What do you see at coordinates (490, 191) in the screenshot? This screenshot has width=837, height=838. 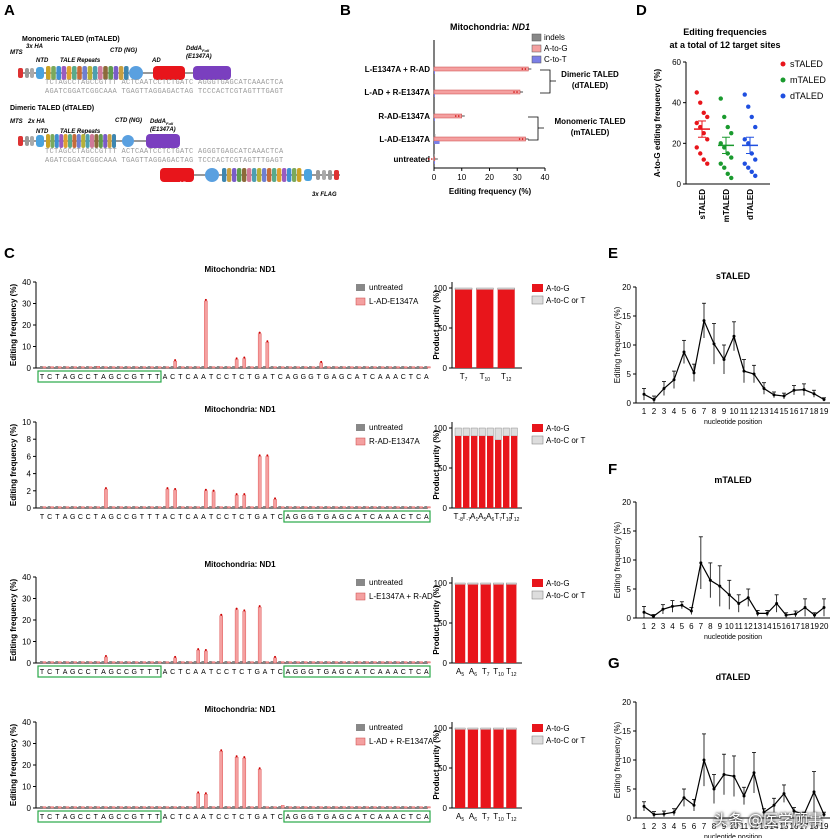 I see `x-axis-title: Editing frequency (%)` at bounding box center [490, 191].